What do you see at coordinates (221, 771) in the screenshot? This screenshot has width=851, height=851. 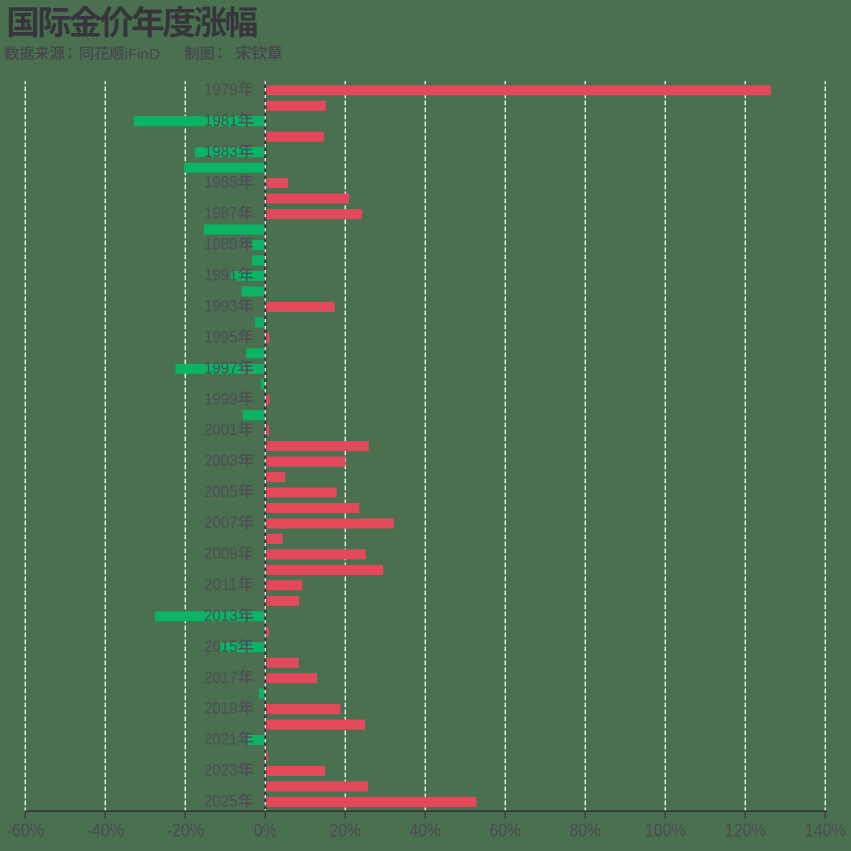 I see `svg-text: 2023` at bounding box center [221, 771].